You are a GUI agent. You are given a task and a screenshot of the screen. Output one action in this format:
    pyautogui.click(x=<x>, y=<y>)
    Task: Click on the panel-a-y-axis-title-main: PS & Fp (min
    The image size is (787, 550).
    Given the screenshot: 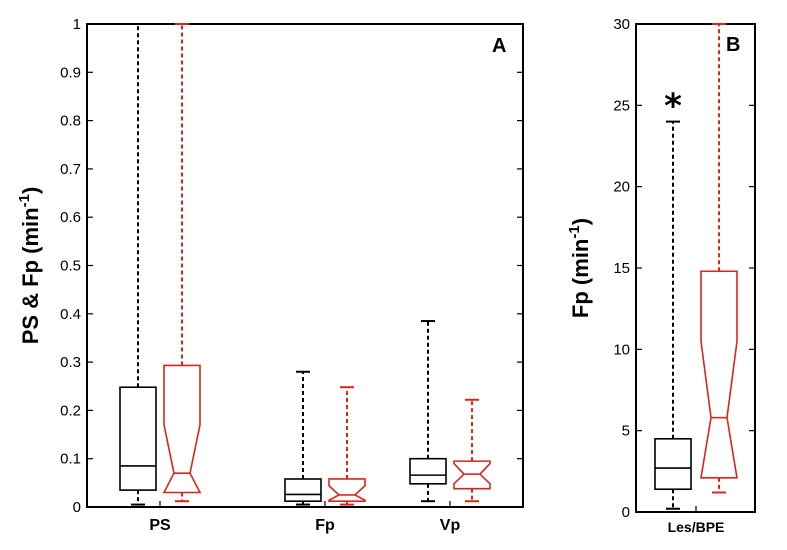 What is the action you would take?
    pyautogui.click(x=30, y=275)
    